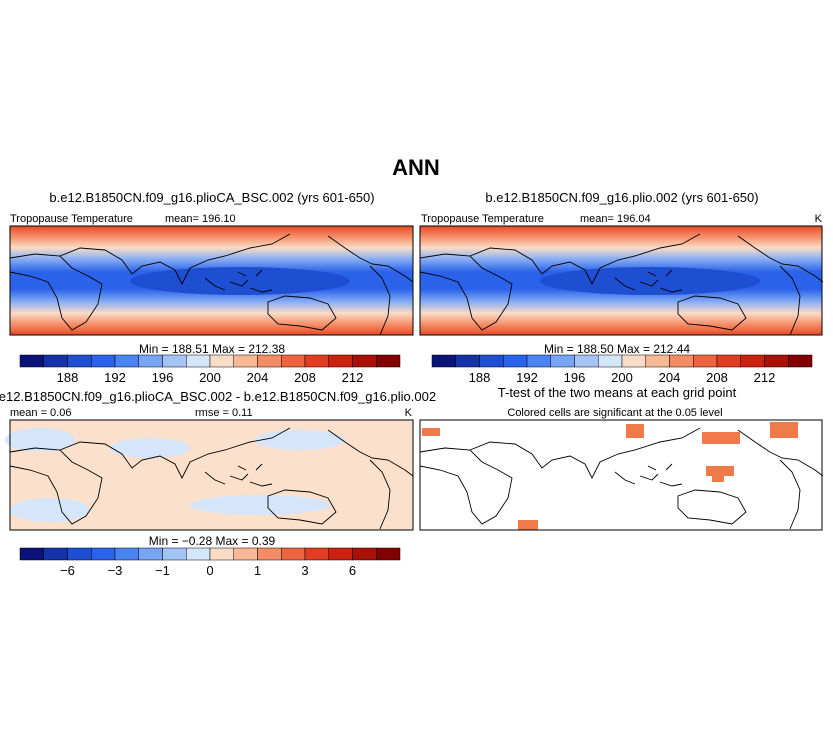 The height and width of the screenshot is (733, 833). Describe the element at coordinates (209, 570) in the screenshot. I see `colorbar-label: 0` at that location.